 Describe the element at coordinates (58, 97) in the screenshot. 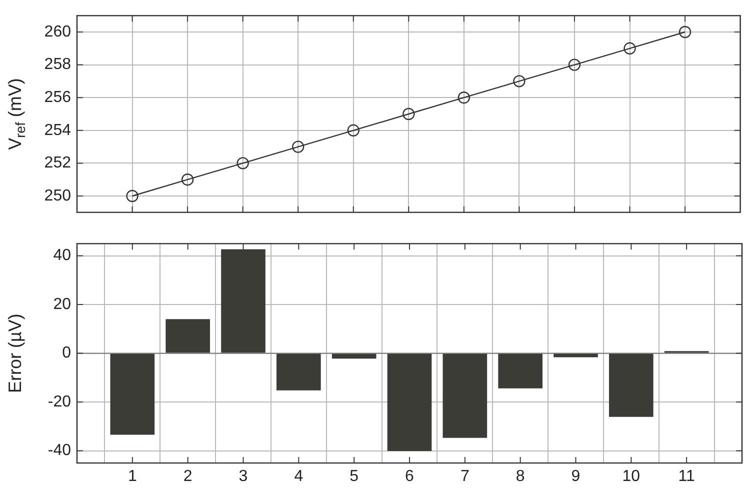

I see `y-tick-label: 256` at that location.